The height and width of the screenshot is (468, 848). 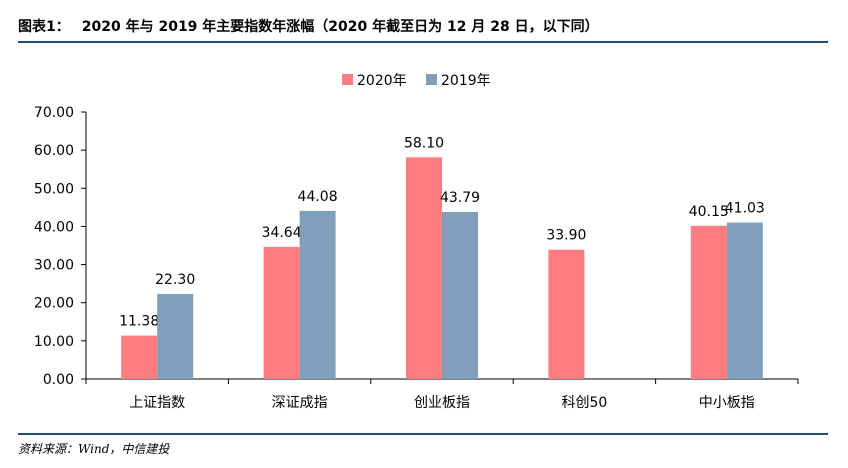 I want to click on figure-label: 图表1：, so click(x=44, y=27).